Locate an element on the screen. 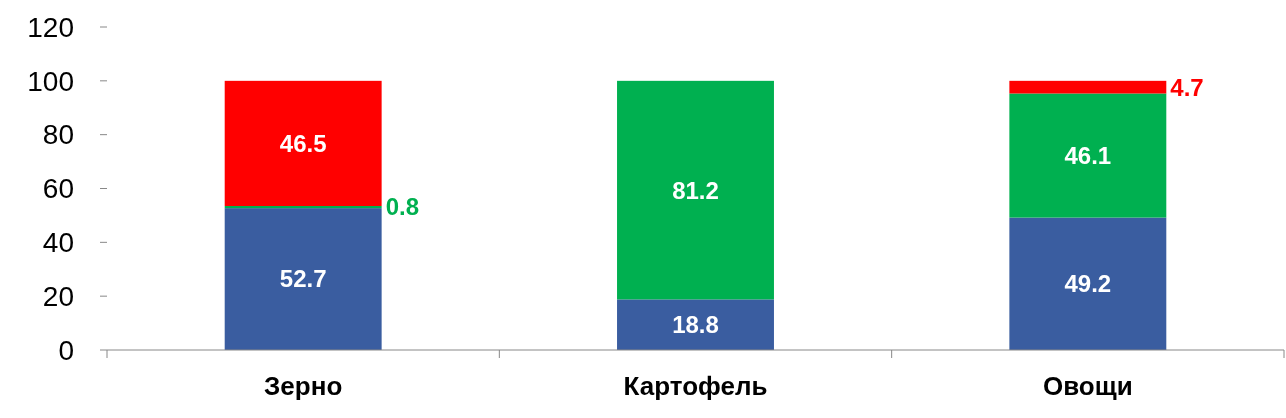 Image resolution: width=1286 pixels, height=418 pixels. data-label: 52.7 is located at coordinates (303, 279).